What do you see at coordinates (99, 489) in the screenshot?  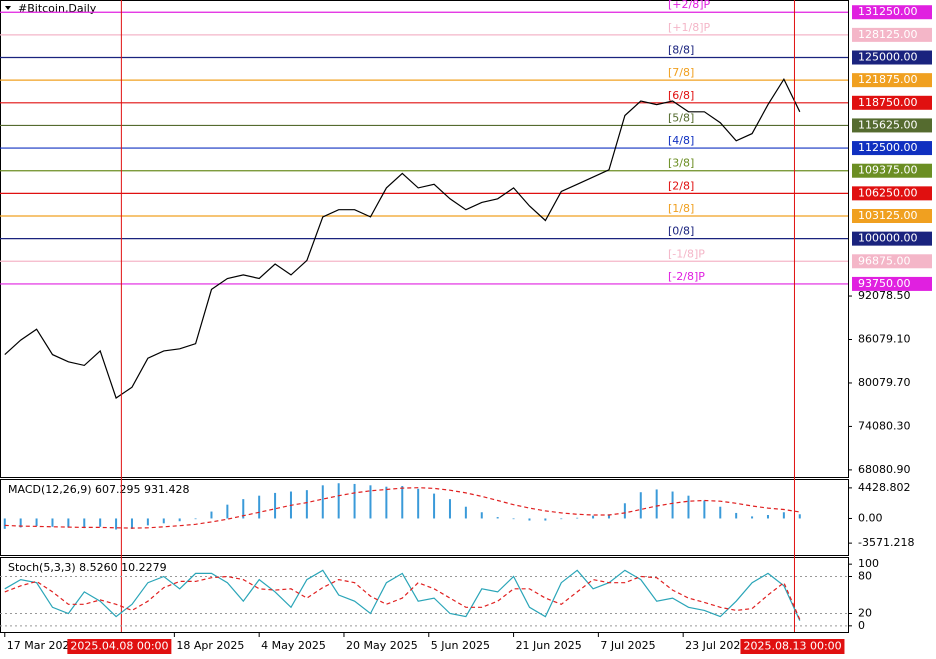 I see `macd-title: MACD(12,26,9) 607.295 931.428` at bounding box center [99, 489].